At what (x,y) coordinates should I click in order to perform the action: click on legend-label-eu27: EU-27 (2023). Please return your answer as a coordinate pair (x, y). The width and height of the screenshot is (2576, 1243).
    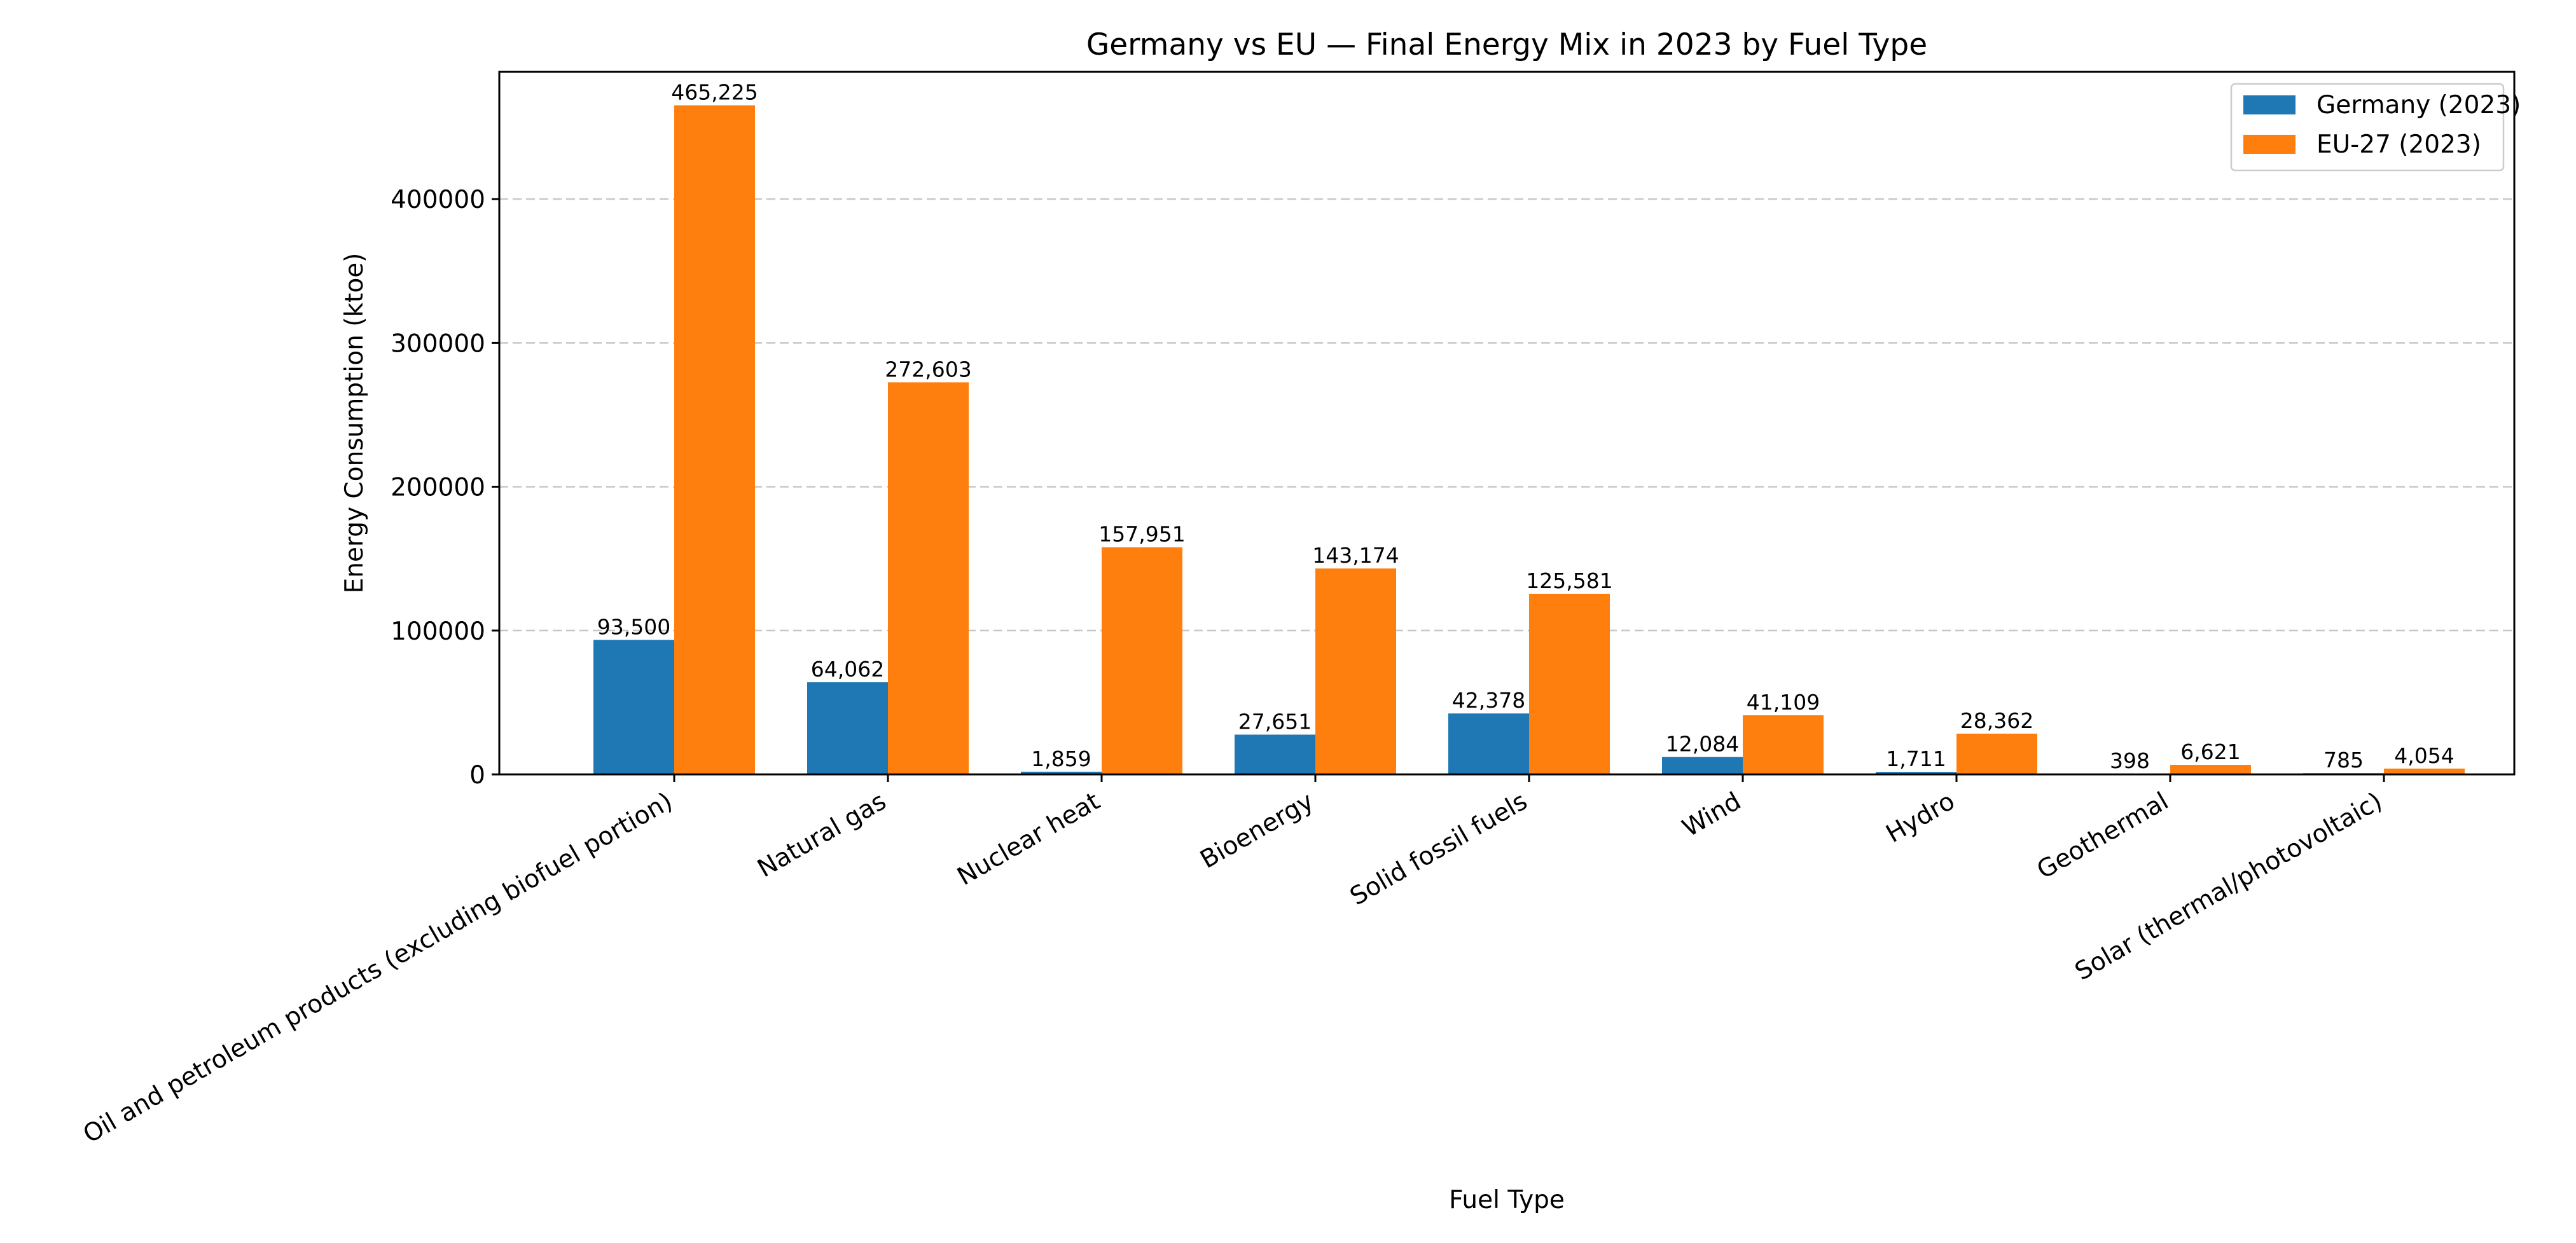
    Looking at the image, I should click on (2398, 144).